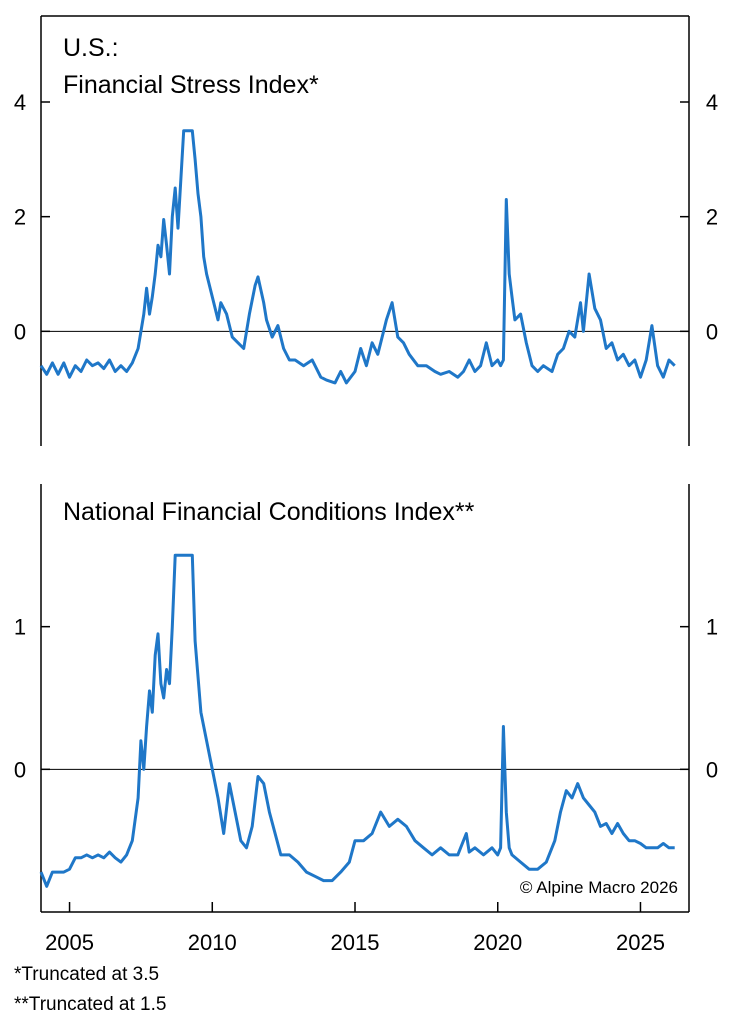 The height and width of the screenshot is (1024, 741). What do you see at coordinates (355, 942) in the screenshot?
I see `xtick-label: 2015` at bounding box center [355, 942].